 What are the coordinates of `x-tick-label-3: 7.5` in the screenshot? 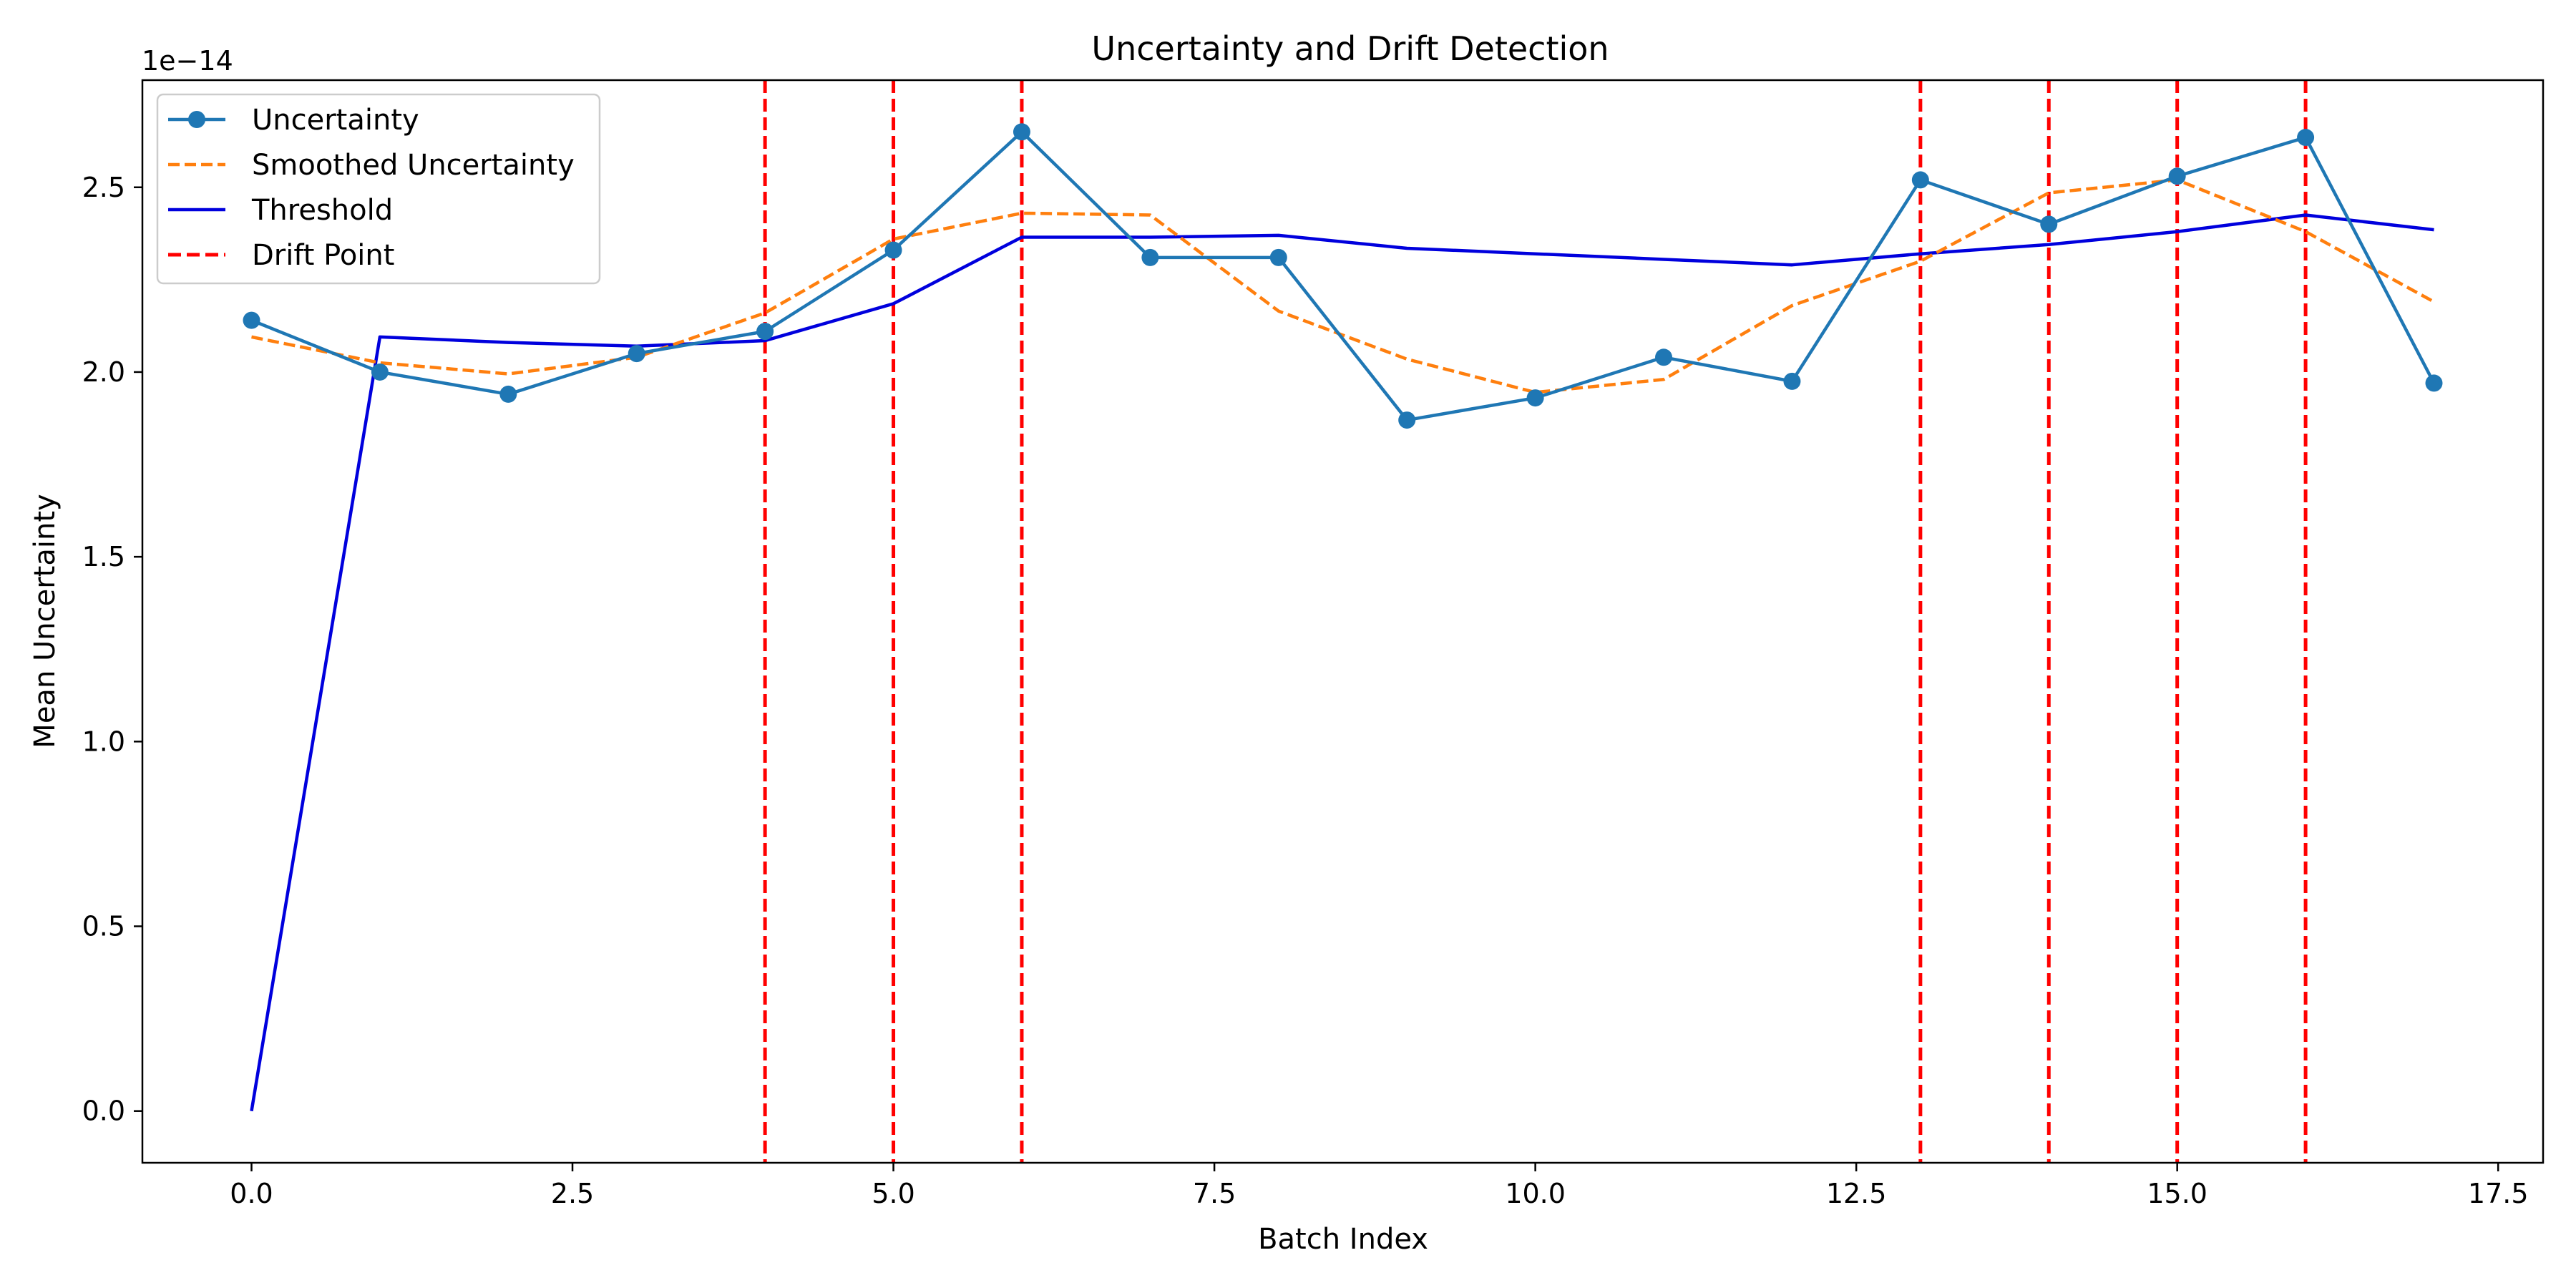 It's located at (1214, 1193).